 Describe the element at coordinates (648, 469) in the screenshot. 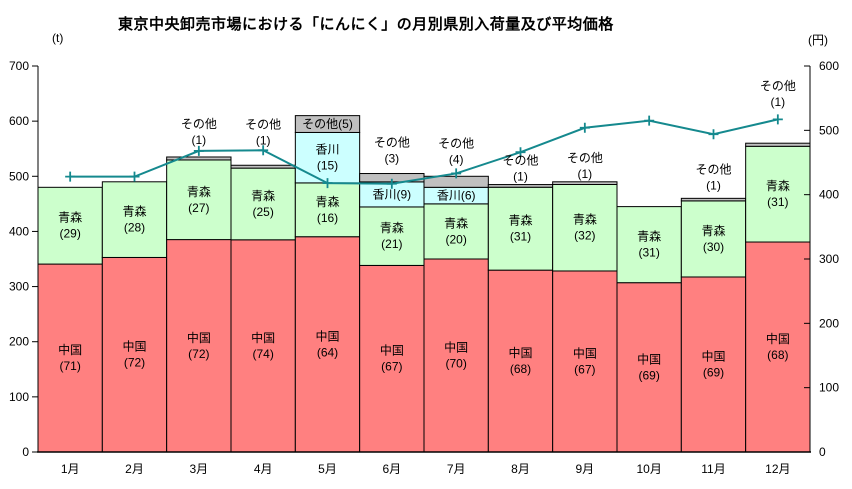

I see `month-label-10月: 10月` at that location.